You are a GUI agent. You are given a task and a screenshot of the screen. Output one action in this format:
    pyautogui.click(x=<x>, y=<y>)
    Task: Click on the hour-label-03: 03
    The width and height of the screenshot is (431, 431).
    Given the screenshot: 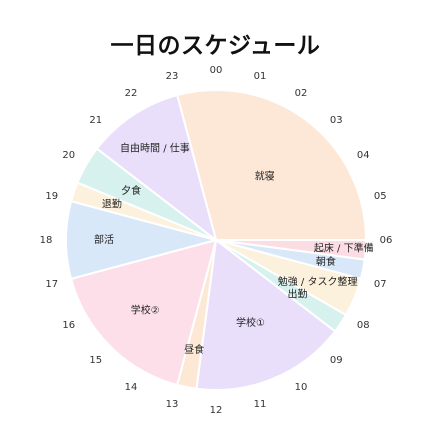 What is the action you would take?
    pyautogui.click(x=336, y=120)
    